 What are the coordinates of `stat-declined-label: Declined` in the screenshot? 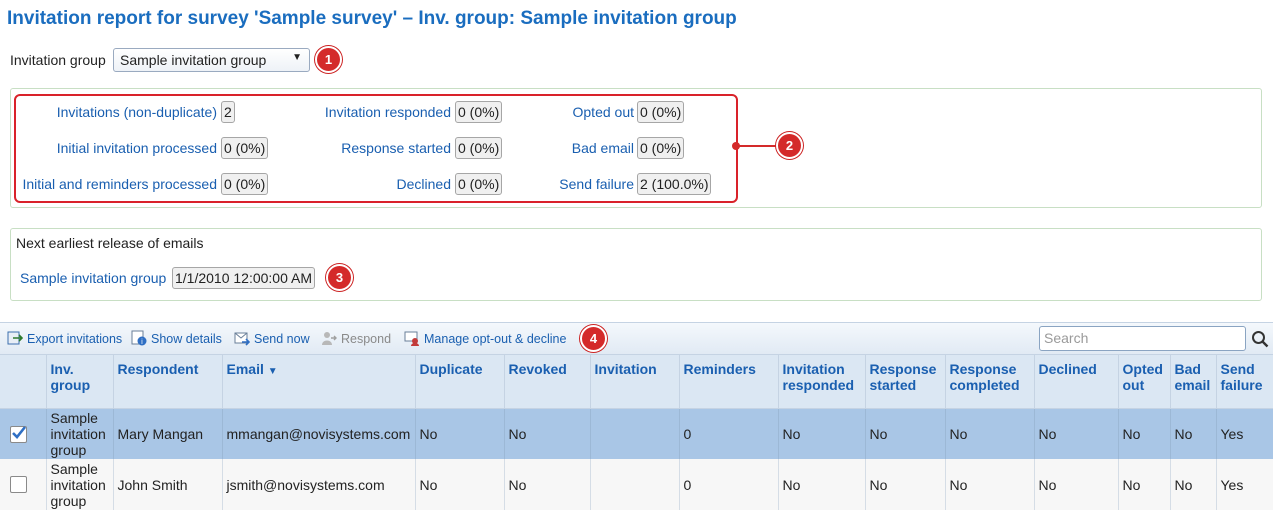 It's located at (423, 184).